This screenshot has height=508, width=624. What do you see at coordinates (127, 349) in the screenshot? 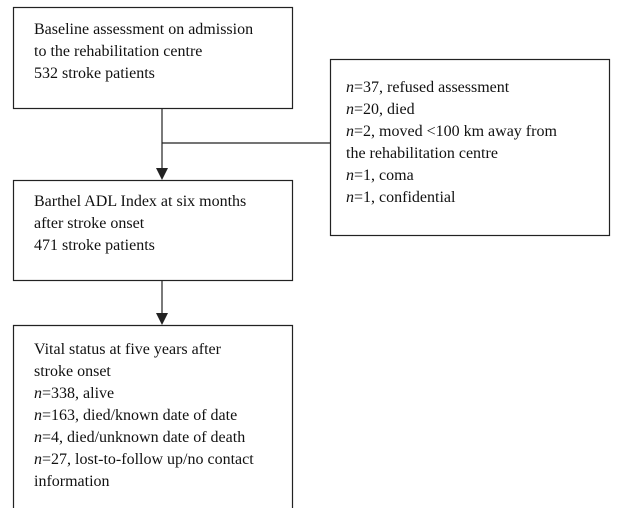
I see `node-line: Vital status at five years after` at bounding box center [127, 349].